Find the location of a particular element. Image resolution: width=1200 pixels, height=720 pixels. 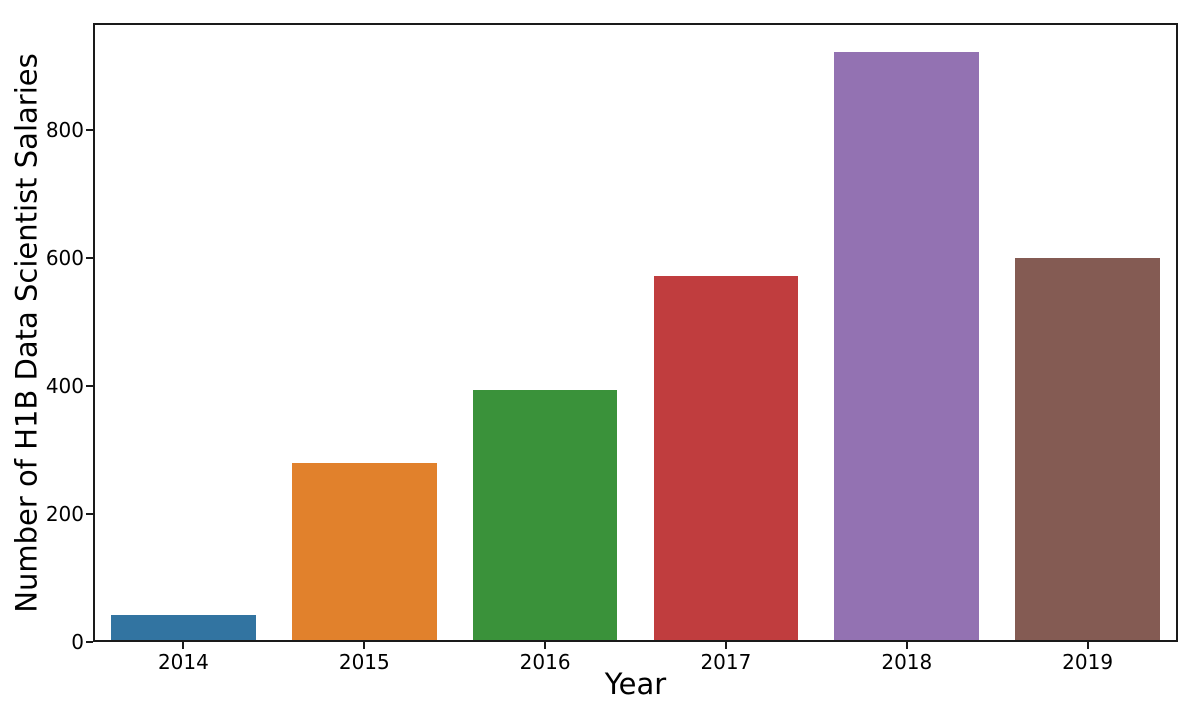

x-tick-label-2017: 2017 is located at coordinates (726, 662).